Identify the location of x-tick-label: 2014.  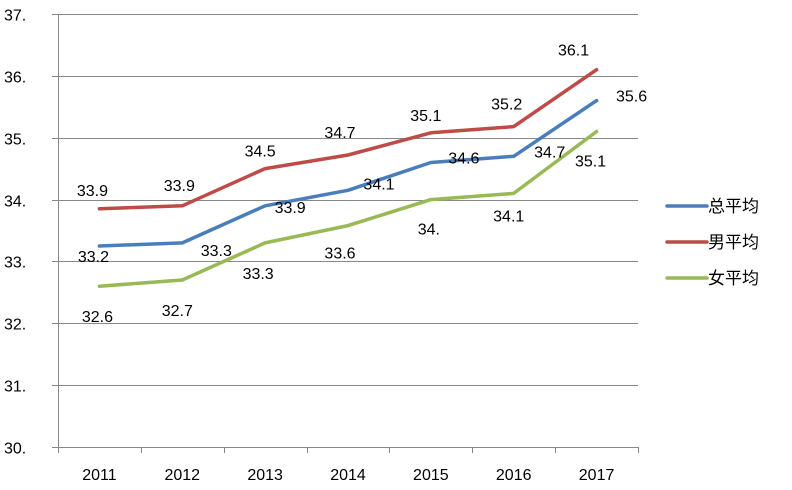
(348, 475).